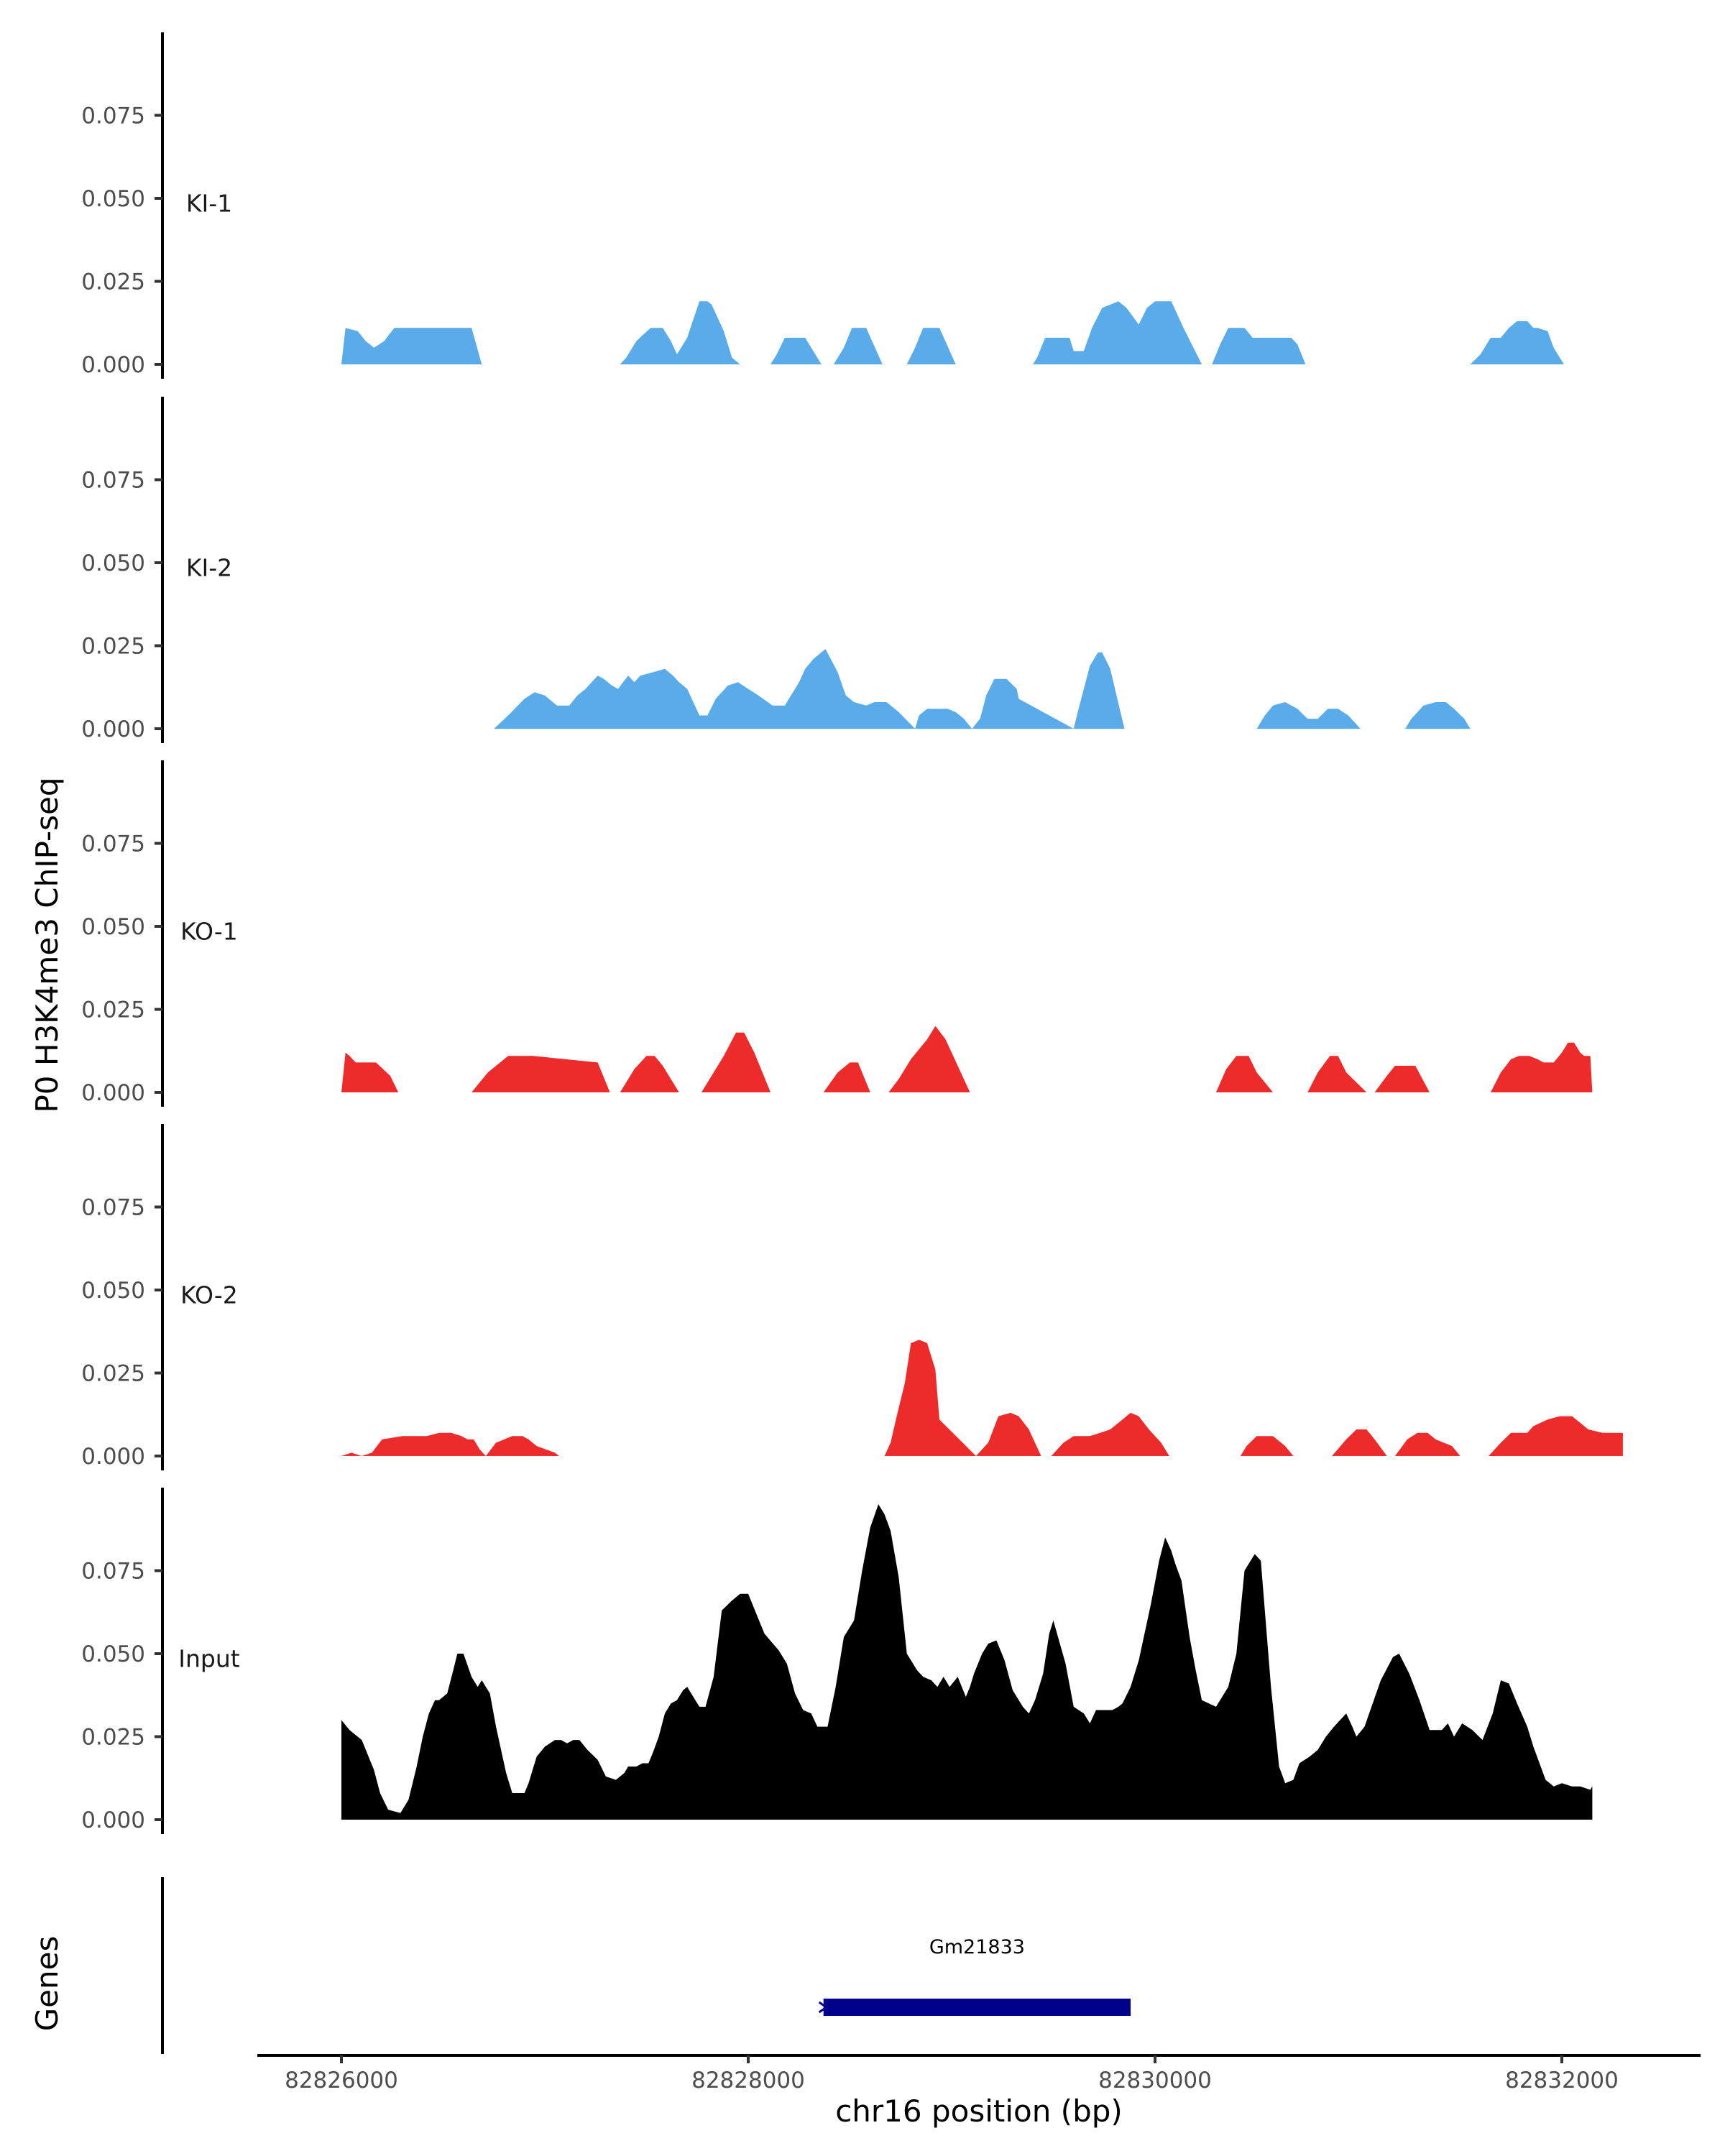  I want to click on track-panel-input: 0.000 0.025 0.050 0.075 Input, so click(837, 1661).